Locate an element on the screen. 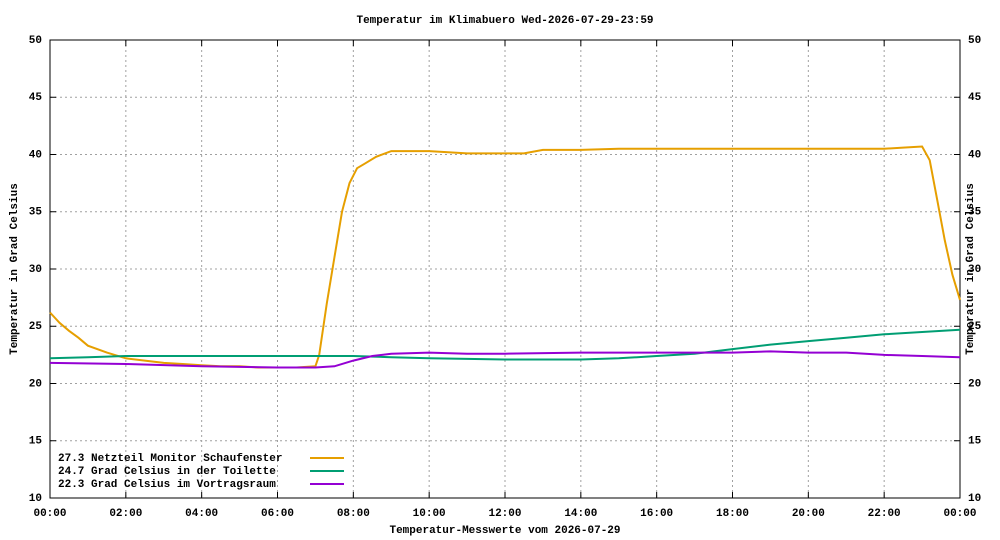 Image resolution: width=1000 pixels, height=540 pixels. x-tick-label: 10:00 is located at coordinates (429, 514).